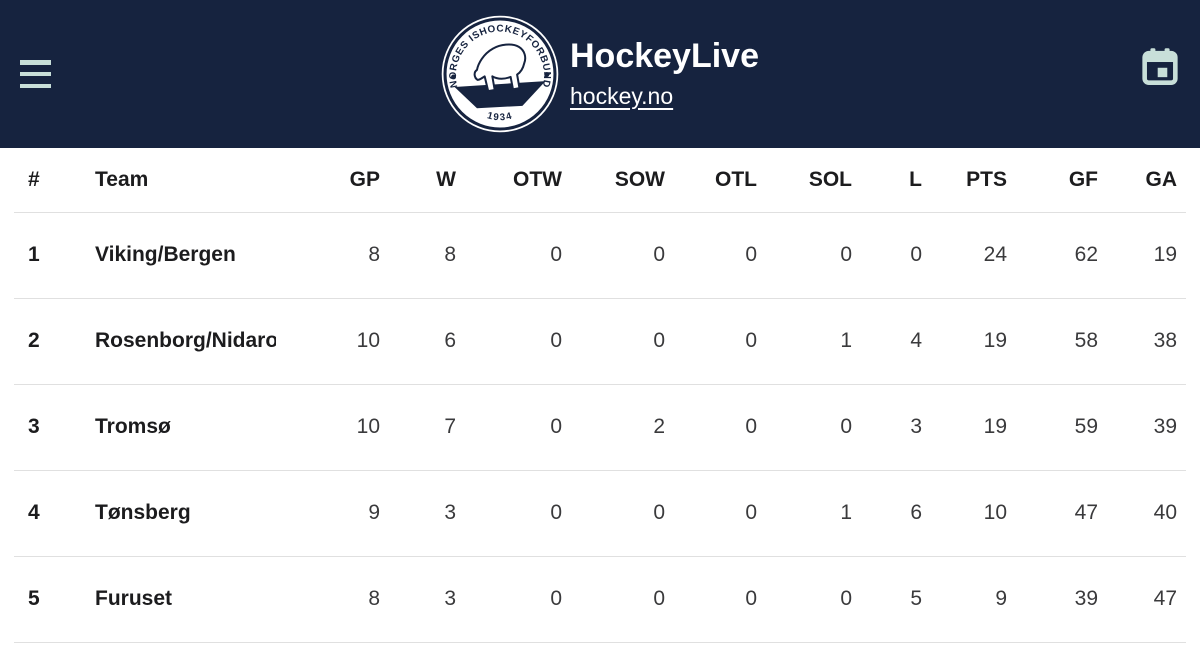 Image resolution: width=1200 pixels, height=653 pixels. I want to click on site-link: hockey.no, so click(622, 95).